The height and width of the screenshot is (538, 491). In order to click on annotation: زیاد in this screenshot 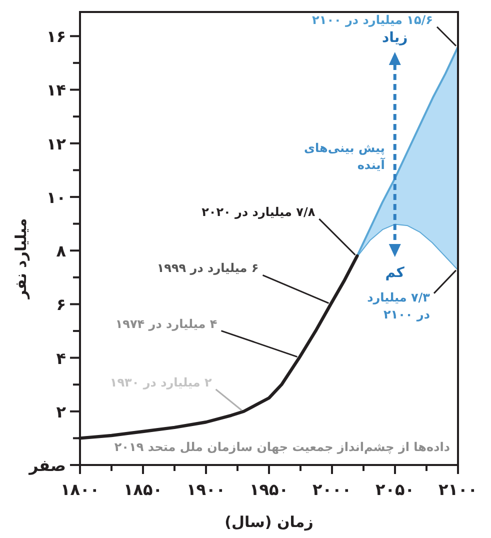, I will do `click(395, 38)`.